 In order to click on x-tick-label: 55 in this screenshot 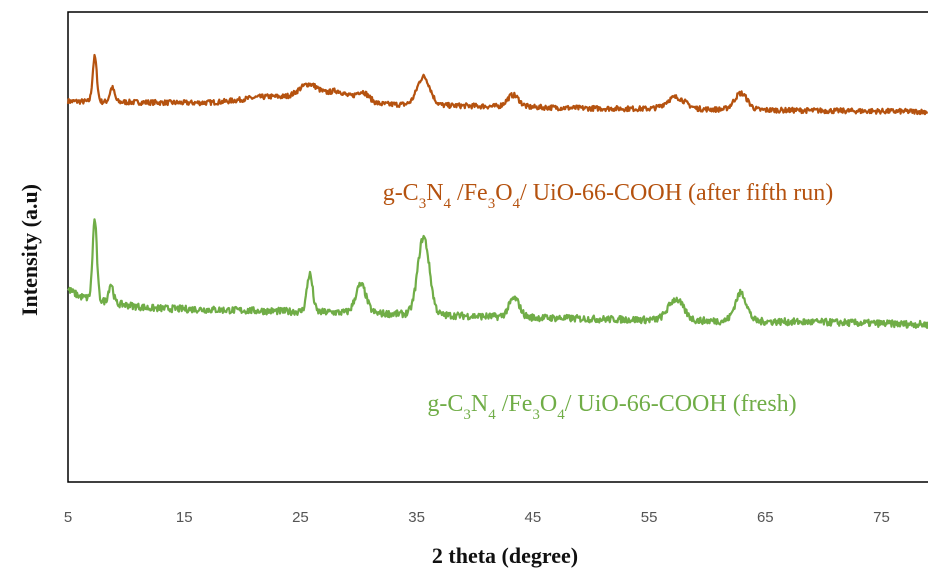, I will do `click(649, 517)`.